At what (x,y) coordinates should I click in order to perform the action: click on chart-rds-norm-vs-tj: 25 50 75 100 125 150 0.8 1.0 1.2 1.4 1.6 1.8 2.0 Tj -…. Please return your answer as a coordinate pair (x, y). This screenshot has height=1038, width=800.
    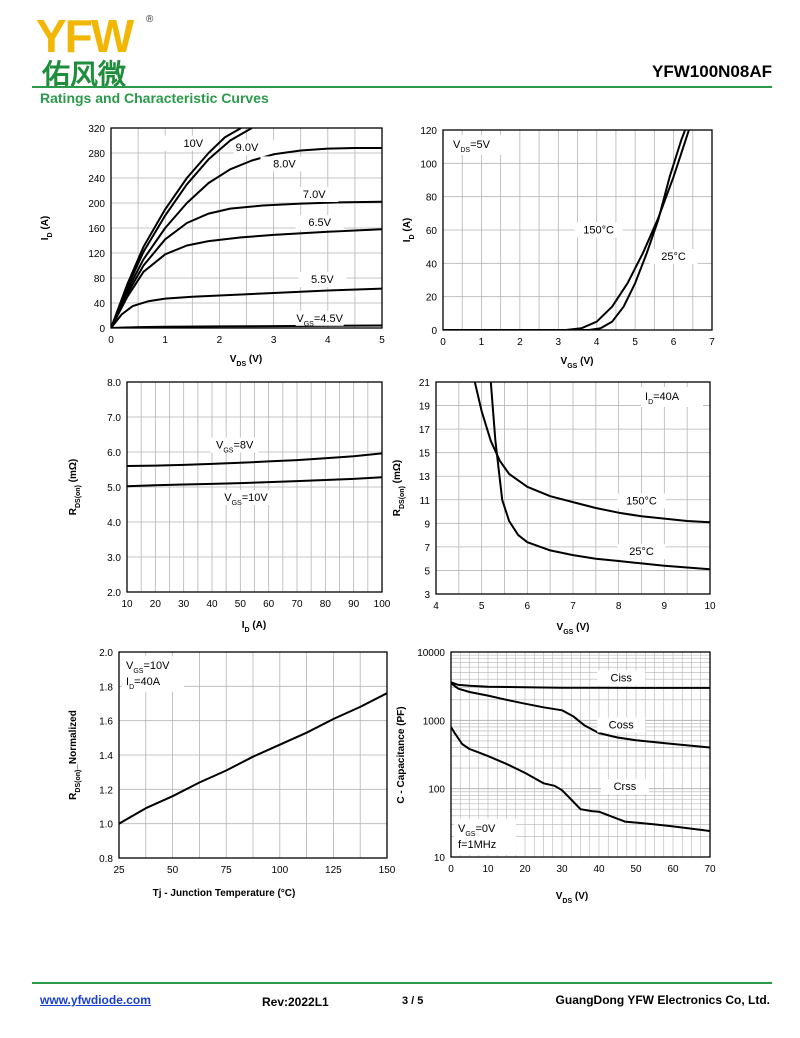
    Looking at the image, I should click on (232, 773).